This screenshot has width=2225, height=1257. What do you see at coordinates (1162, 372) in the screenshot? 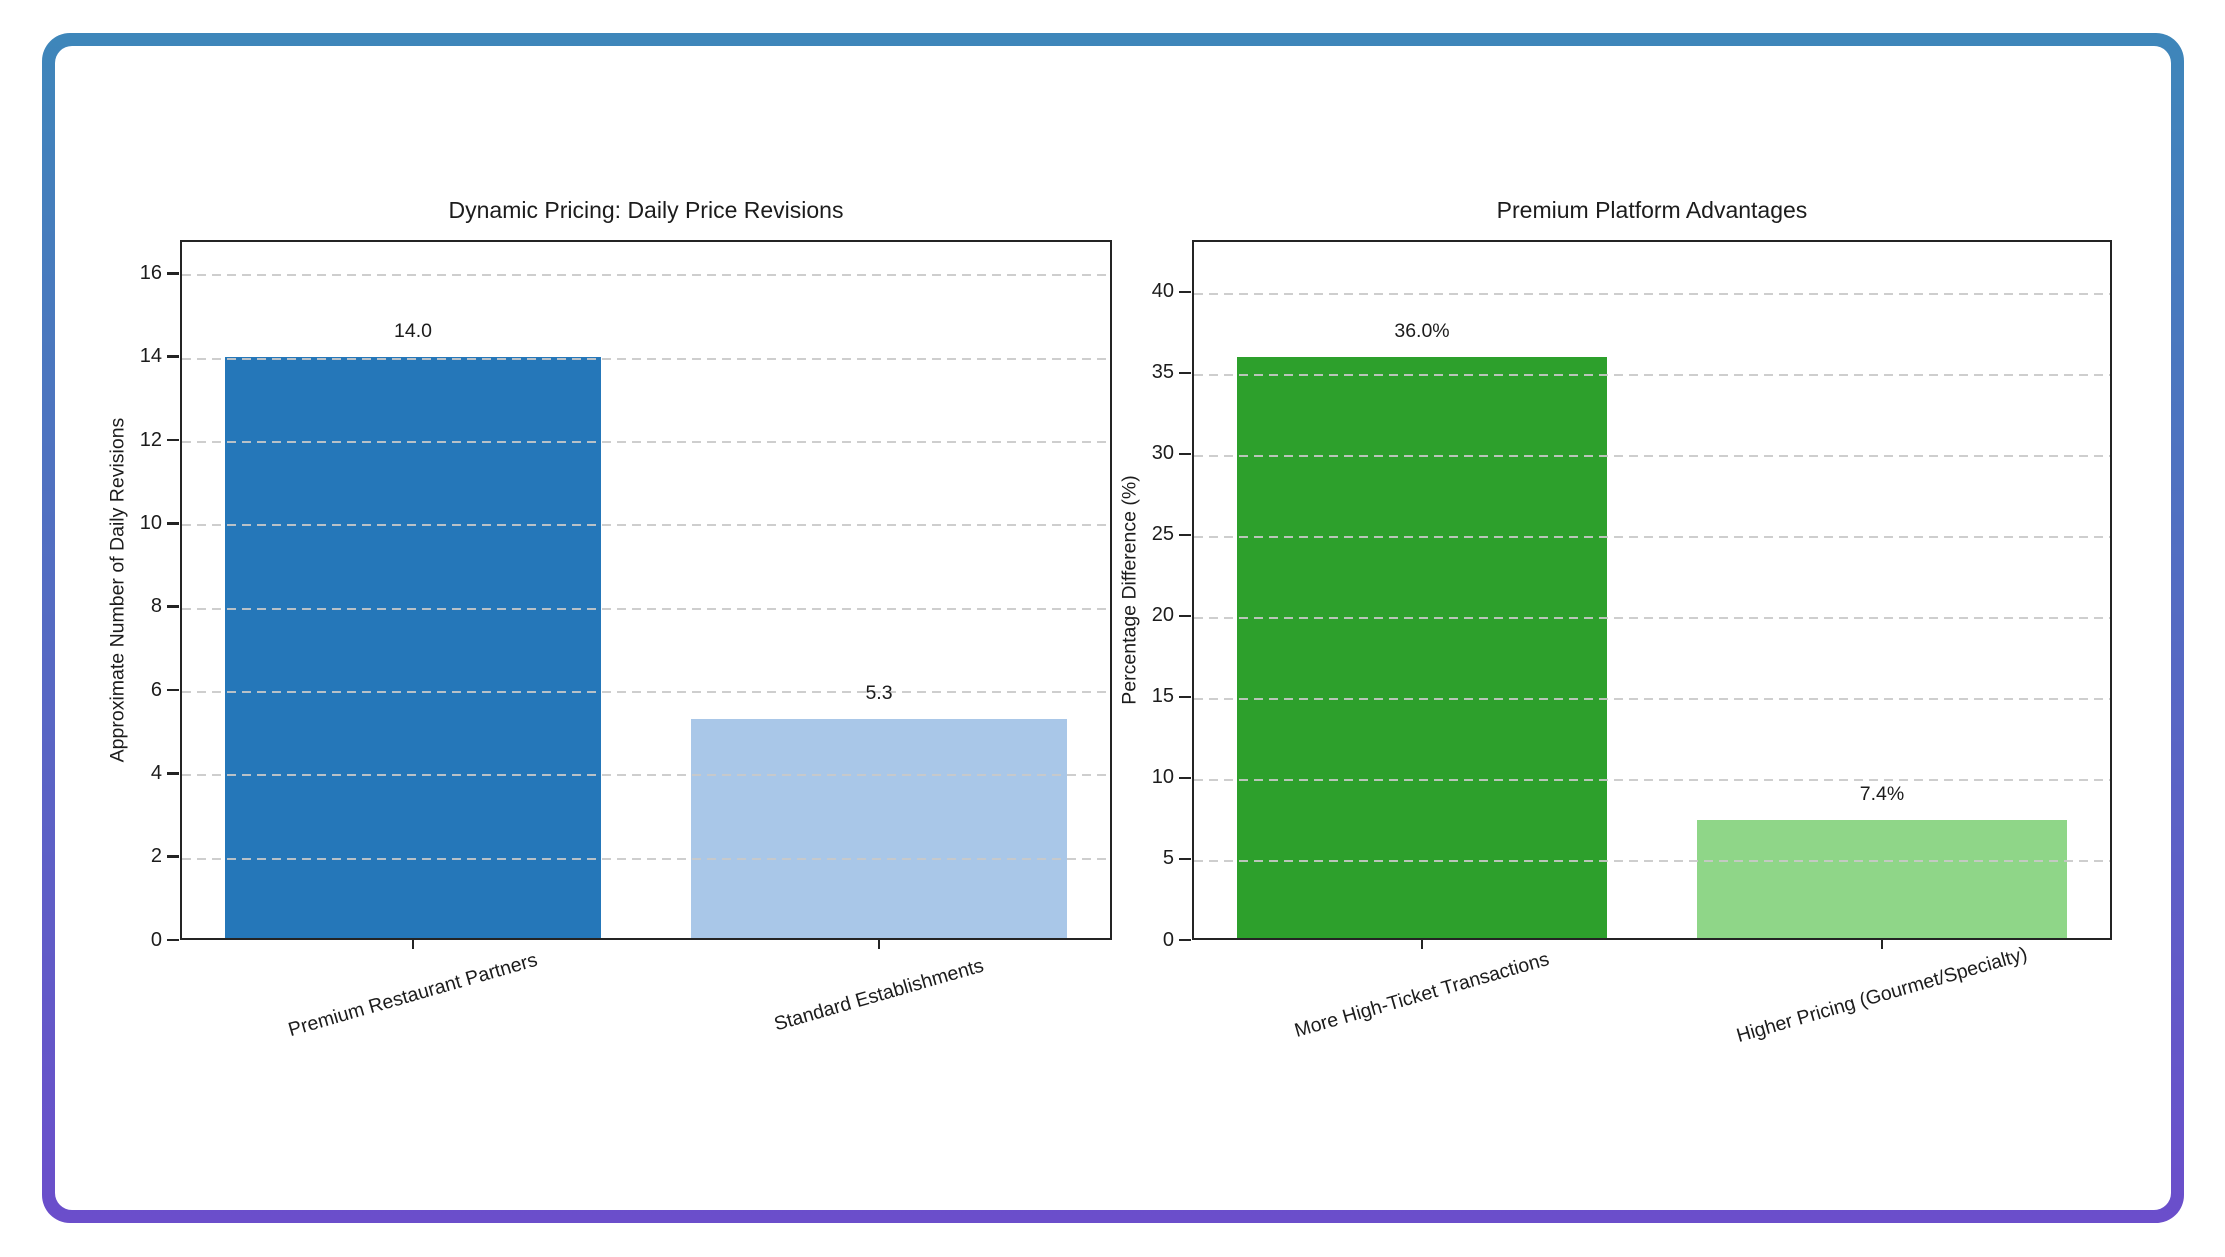
I see `y-tick-label: 35` at bounding box center [1162, 372].